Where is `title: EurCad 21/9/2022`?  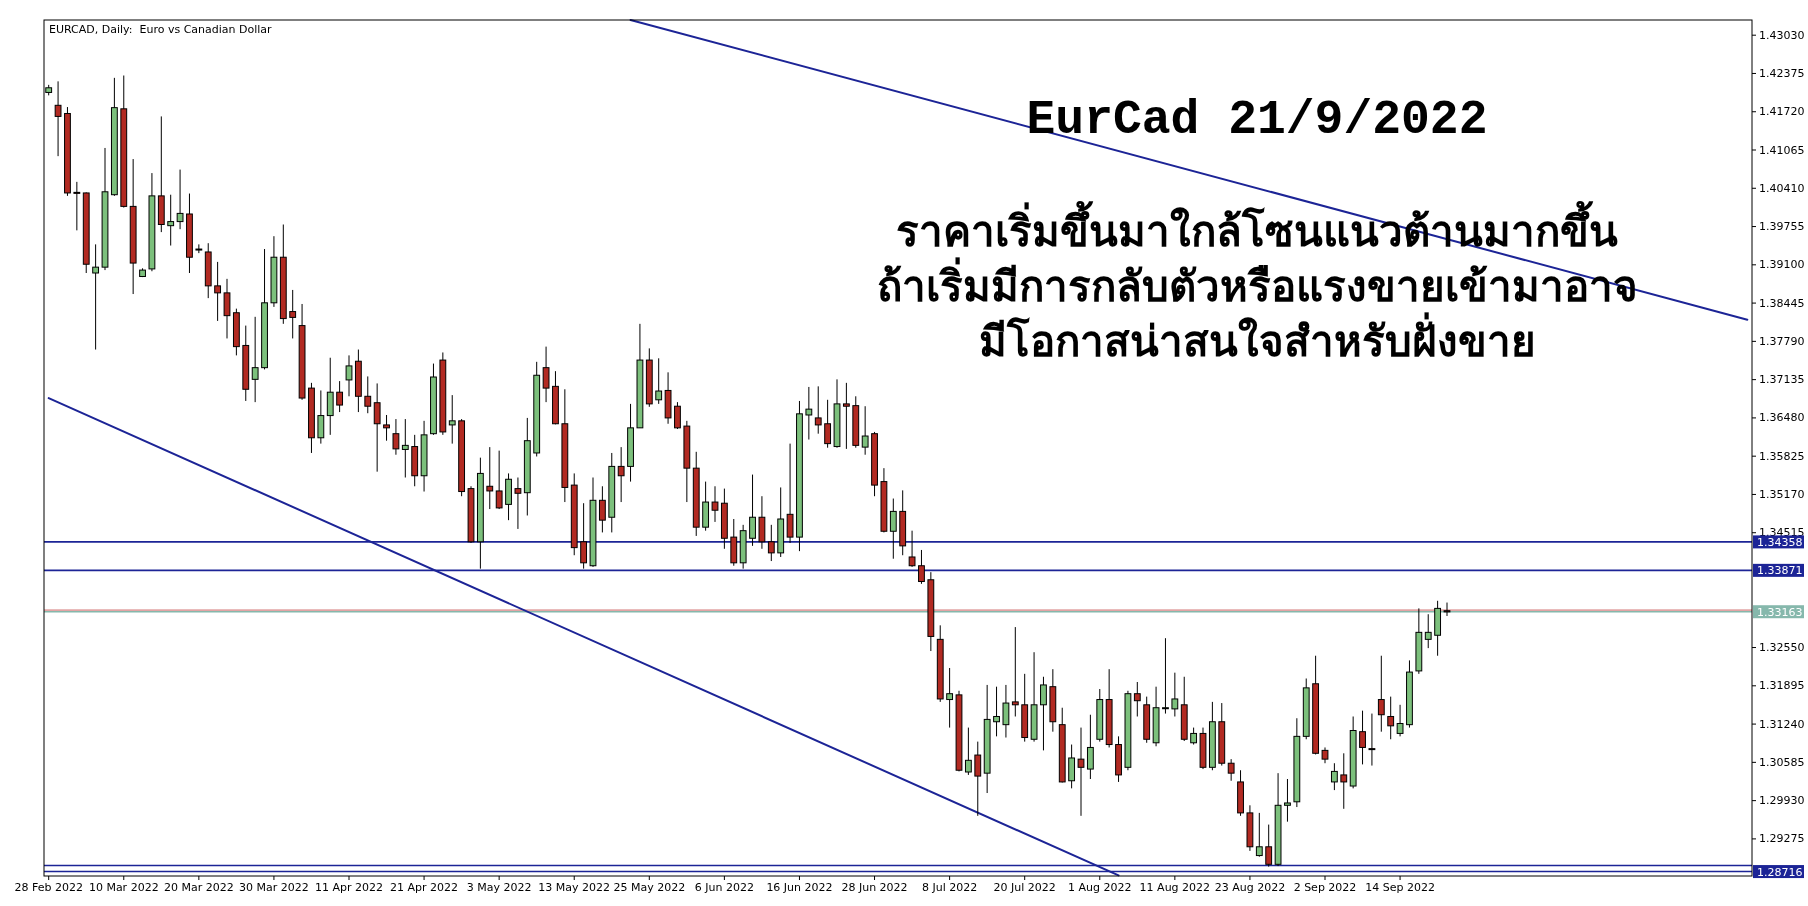 title: EurCad 21/9/2022 is located at coordinates (1257, 120).